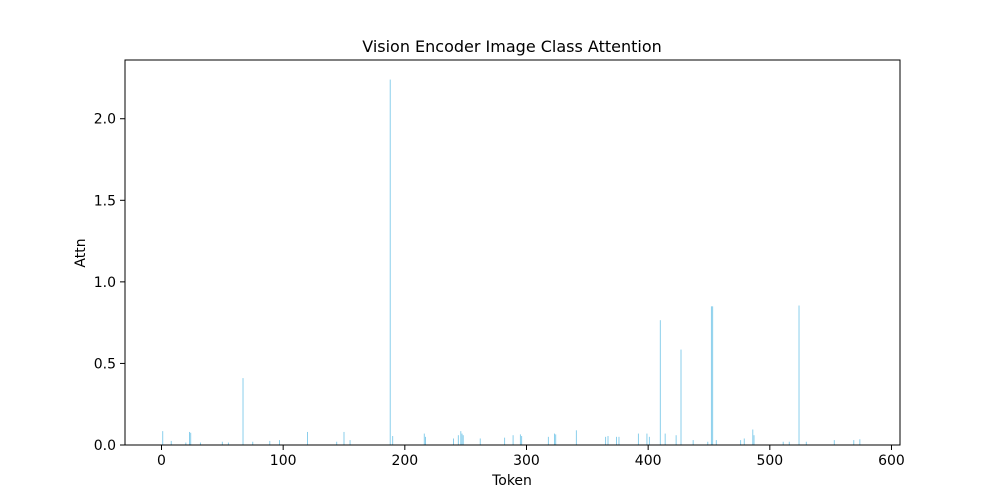 Image resolution: width=1000 pixels, height=500 pixels. Describe the element at coordinates (511, 481) in the screenshot. I see `x-axis-label: Token` at that location.